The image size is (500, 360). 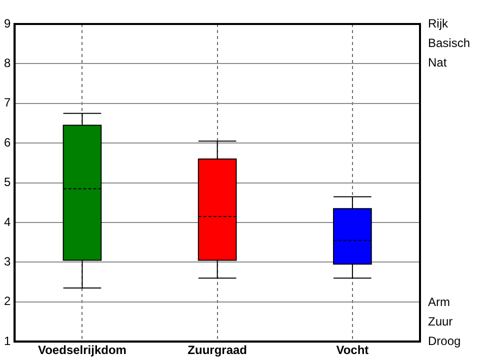 What do you see at coordinates (7, 103) in the screenshot?
I see `y-tick-label: 7` at bounding box center [7, 103].